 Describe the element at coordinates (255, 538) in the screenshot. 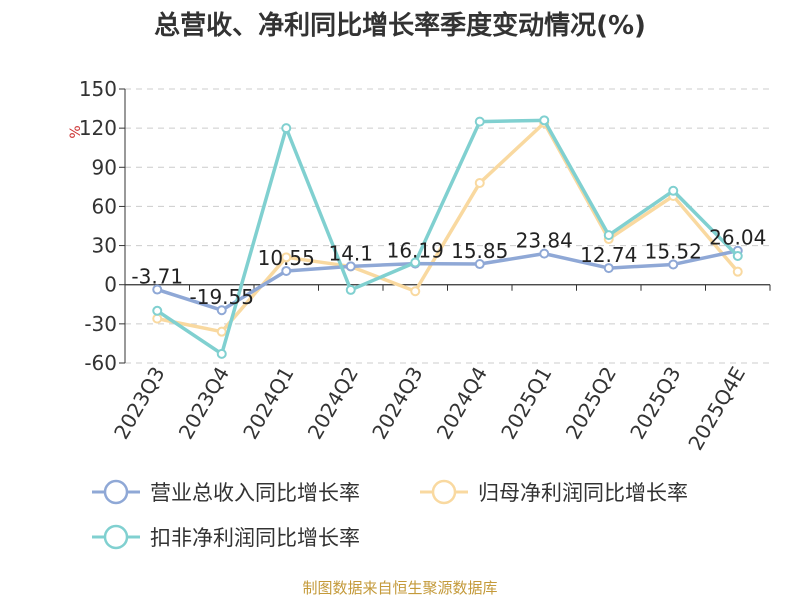

I see `legend-label: 扣非净利润同比增长率` at that location.